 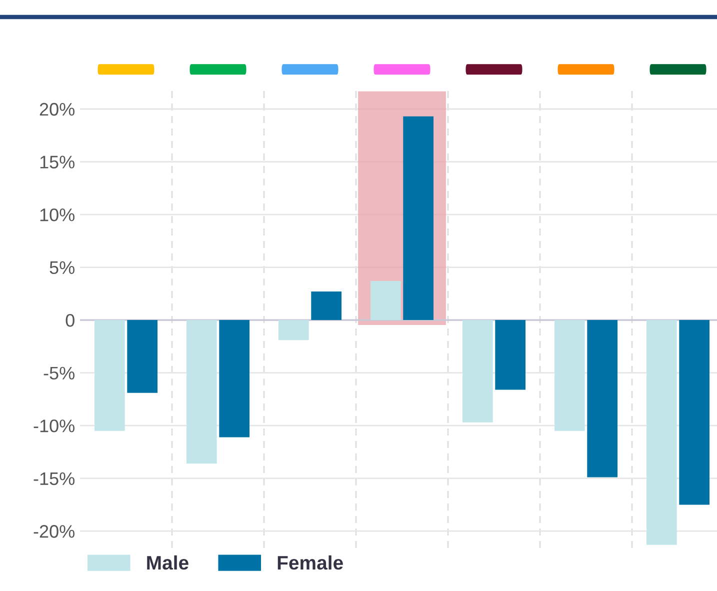 I want to click on y-tick-label: 10%, so click(x=57, y=215).